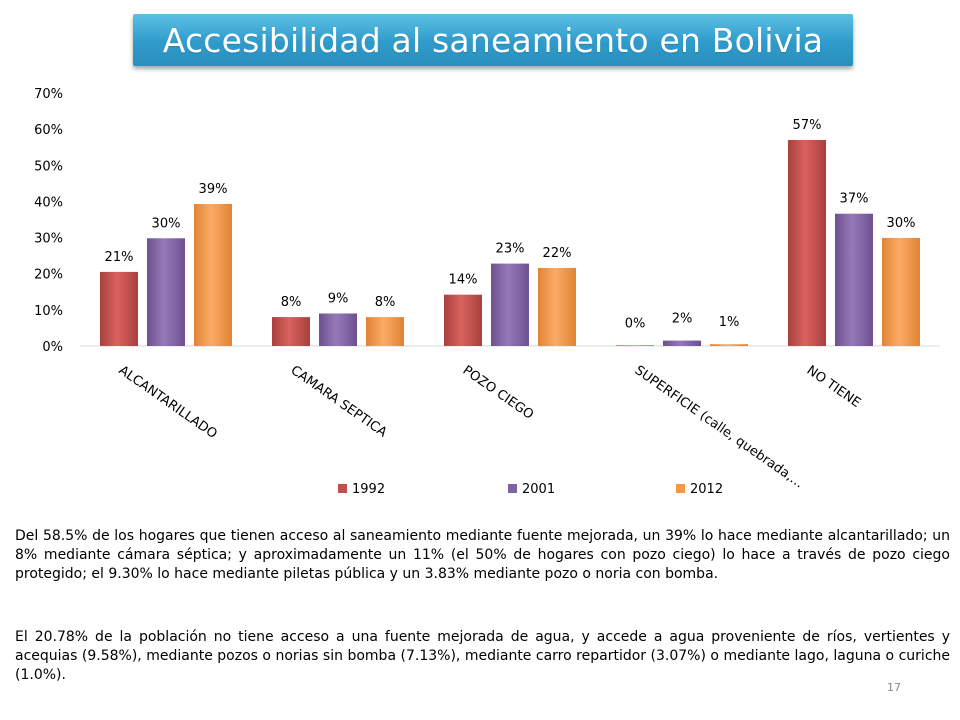 This screenshot has width=960, height=720. I want to click on y-tick-label: 30%, so click(48, 239).